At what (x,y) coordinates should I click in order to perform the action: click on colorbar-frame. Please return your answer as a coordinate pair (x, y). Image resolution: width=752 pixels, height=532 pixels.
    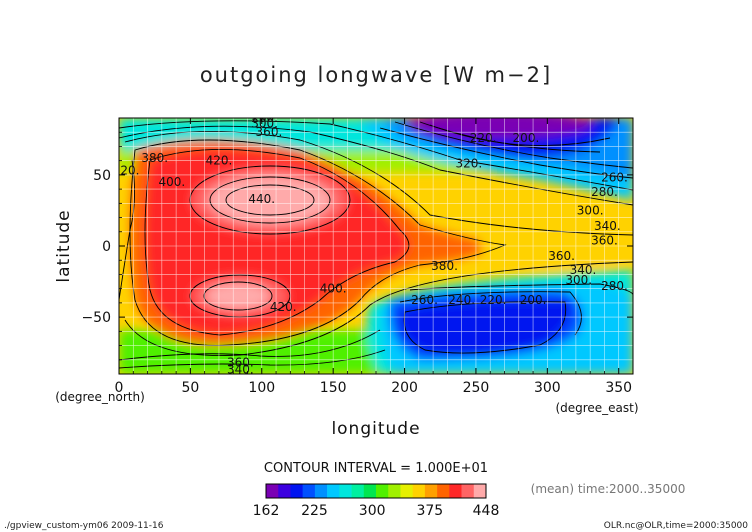
    Looking at the image, I should click on (376, 491).